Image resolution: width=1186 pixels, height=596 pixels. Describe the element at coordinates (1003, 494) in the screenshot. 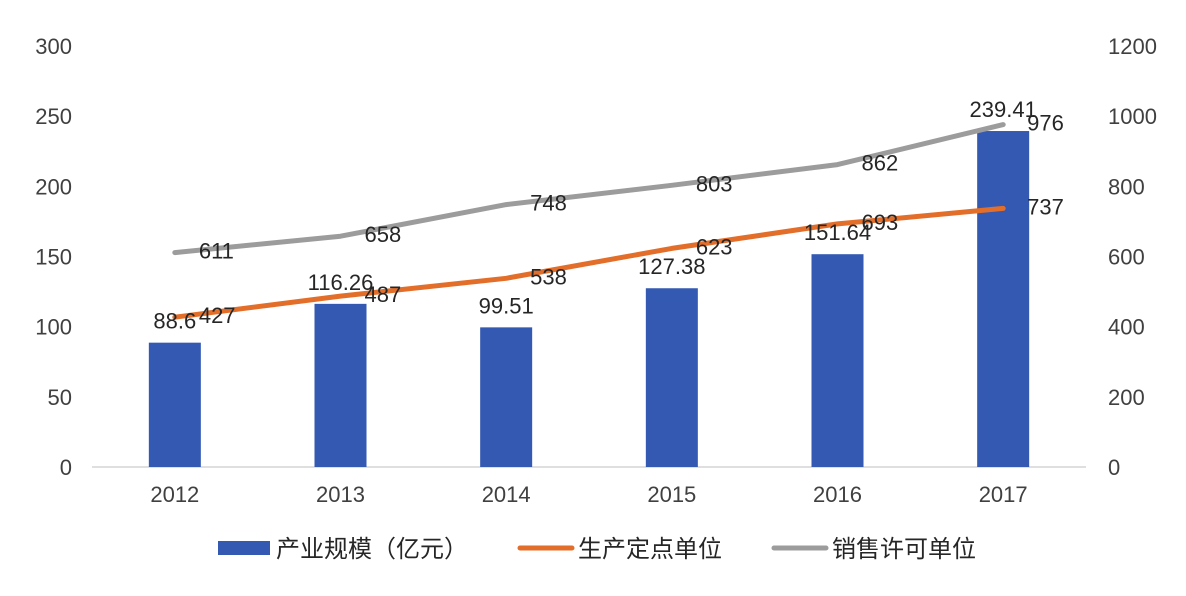

I see `x-tick-label: 2017` at that location.